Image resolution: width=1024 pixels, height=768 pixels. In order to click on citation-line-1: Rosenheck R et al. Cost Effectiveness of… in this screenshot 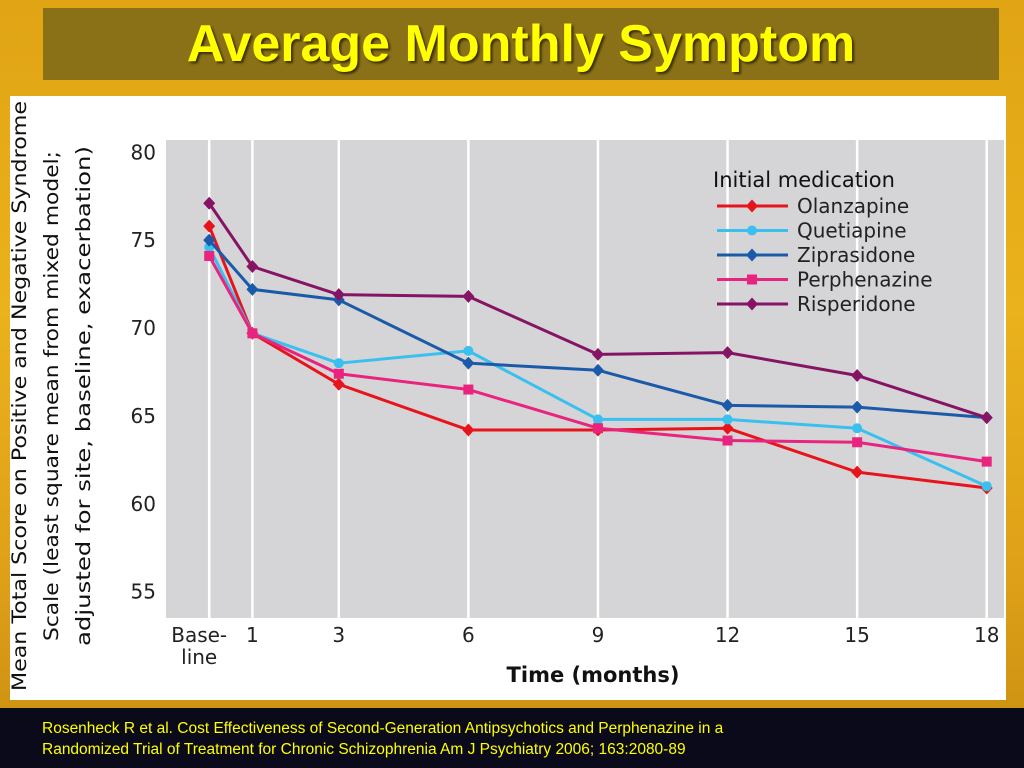, I will do `click(383, 728)`.